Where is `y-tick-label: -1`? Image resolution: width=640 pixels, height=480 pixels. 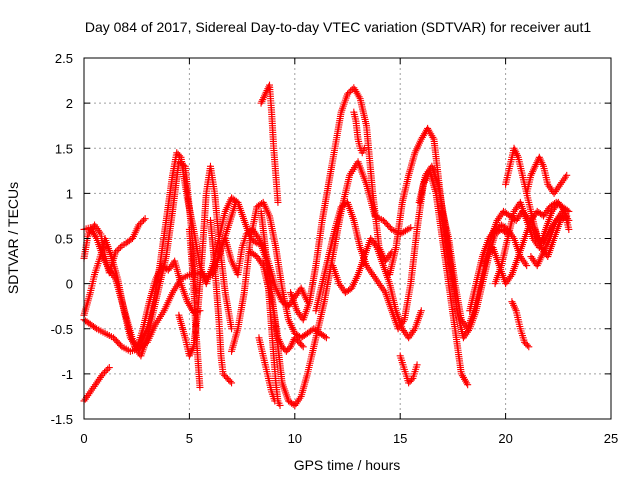 y-tick-label: -1 is located at coordinates (67, 374).